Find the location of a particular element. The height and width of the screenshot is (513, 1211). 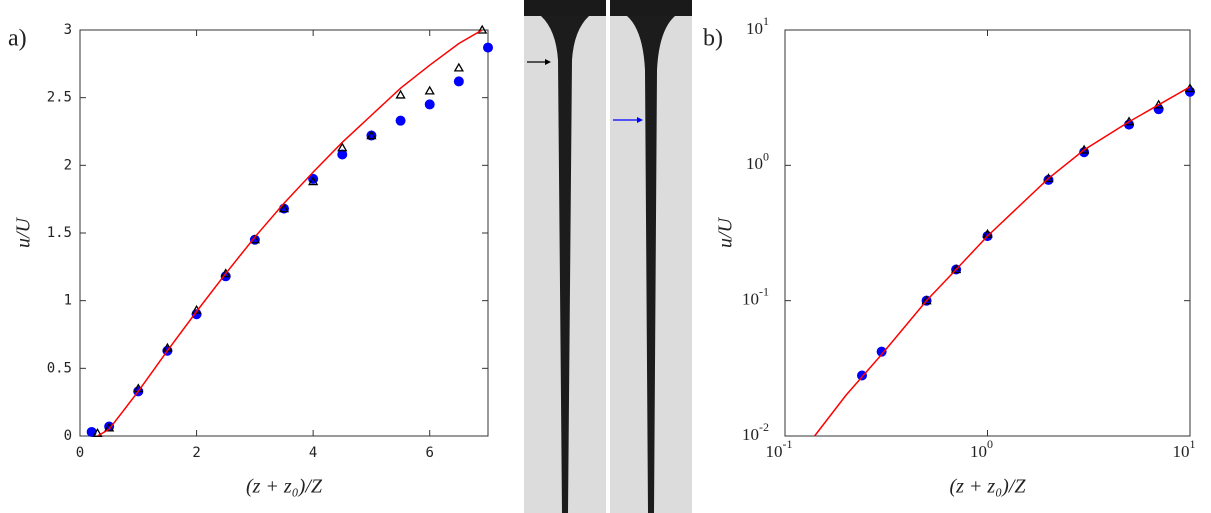

panel-label: b) is located at coordinates (713, 39).